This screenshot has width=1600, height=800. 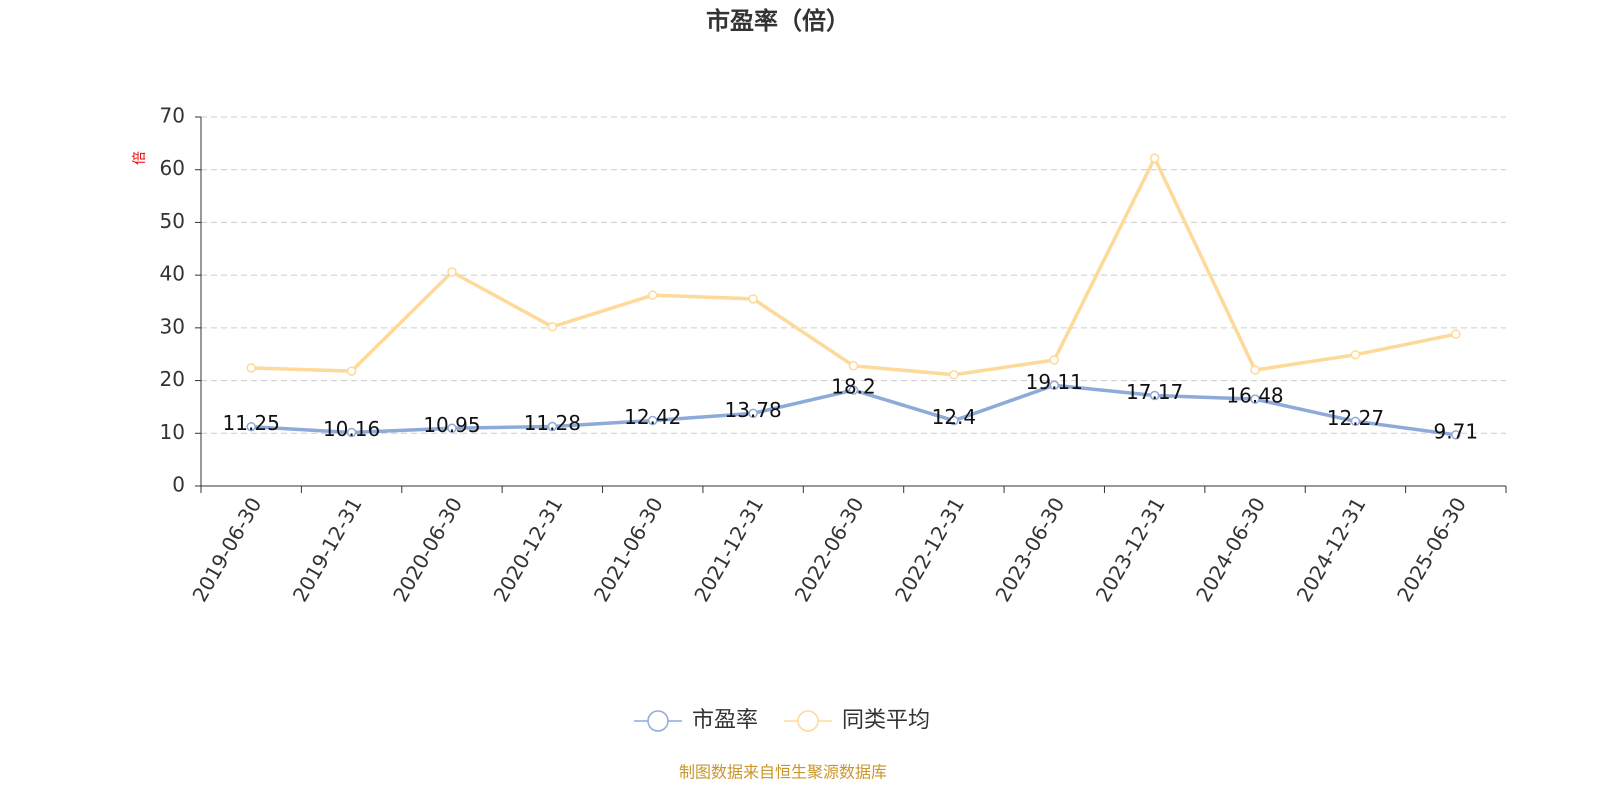 What do you see at coordinates (172, 432) in the screenshot?
I see `y-tick-label: 10` at bounding box center [172, 432].